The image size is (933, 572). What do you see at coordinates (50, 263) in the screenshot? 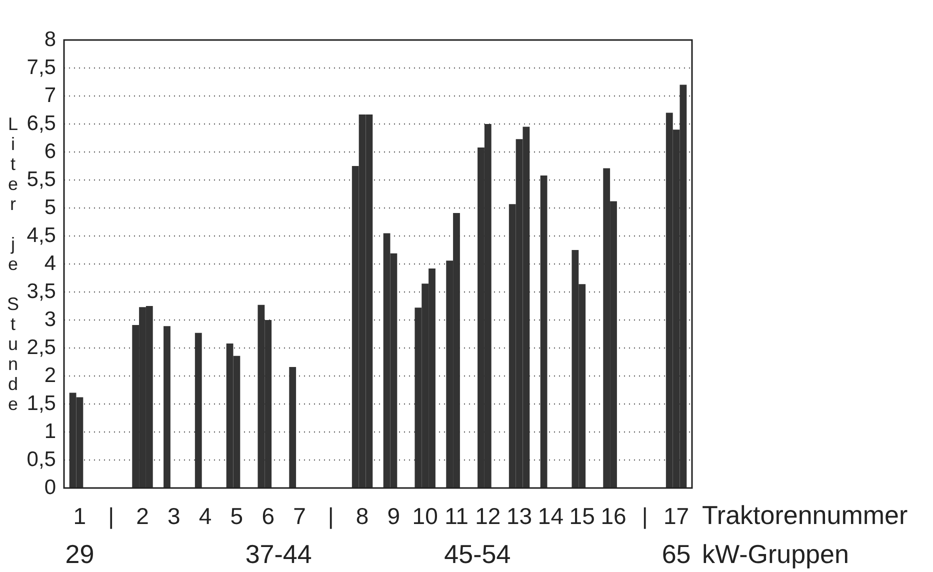
I see `y-tick-label: 4` at bounding box center [50, 263].